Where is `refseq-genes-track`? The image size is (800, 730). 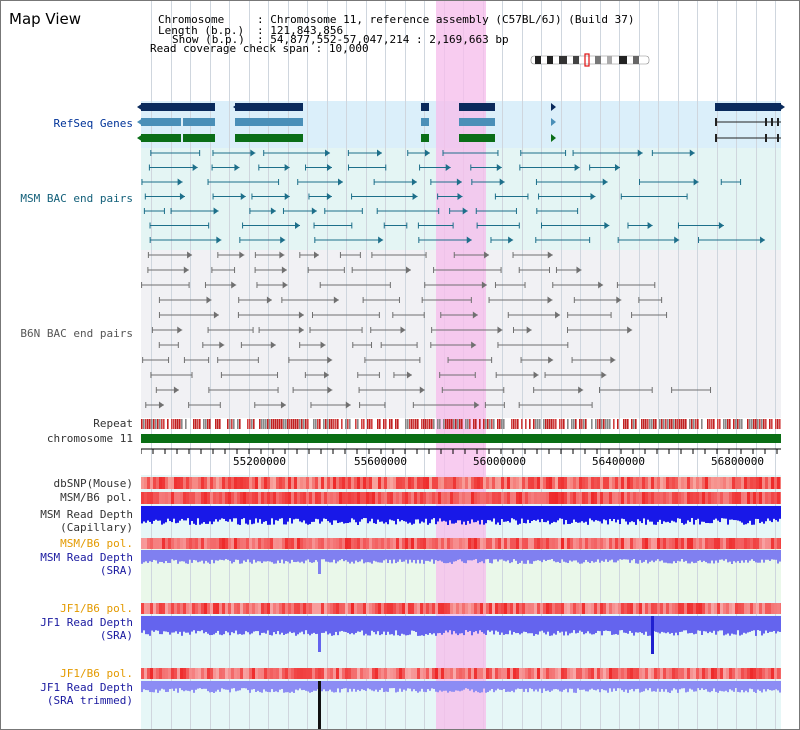
refseq-genes-track is located at coordinates (400, 125).